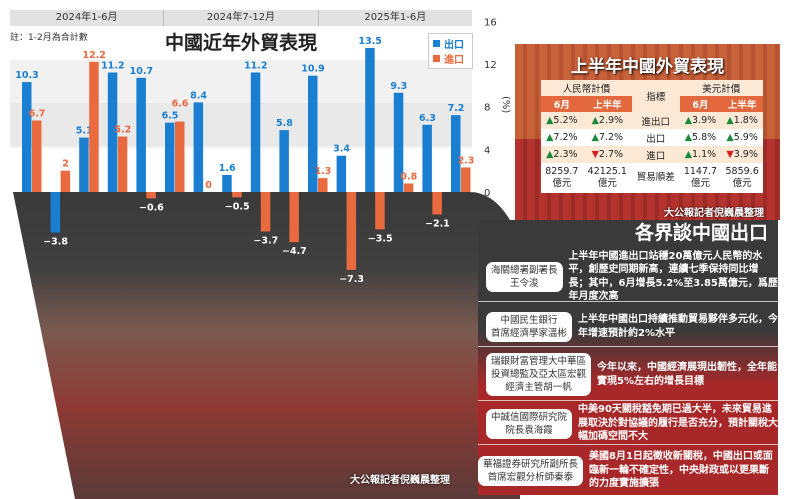 Image resolution: width=800 pixels, height=499 pixels. What do you see at coordinates (655, 120) in the screenshot?
I see `indicator-cell: 進出口` at bounding box center [655, 120].